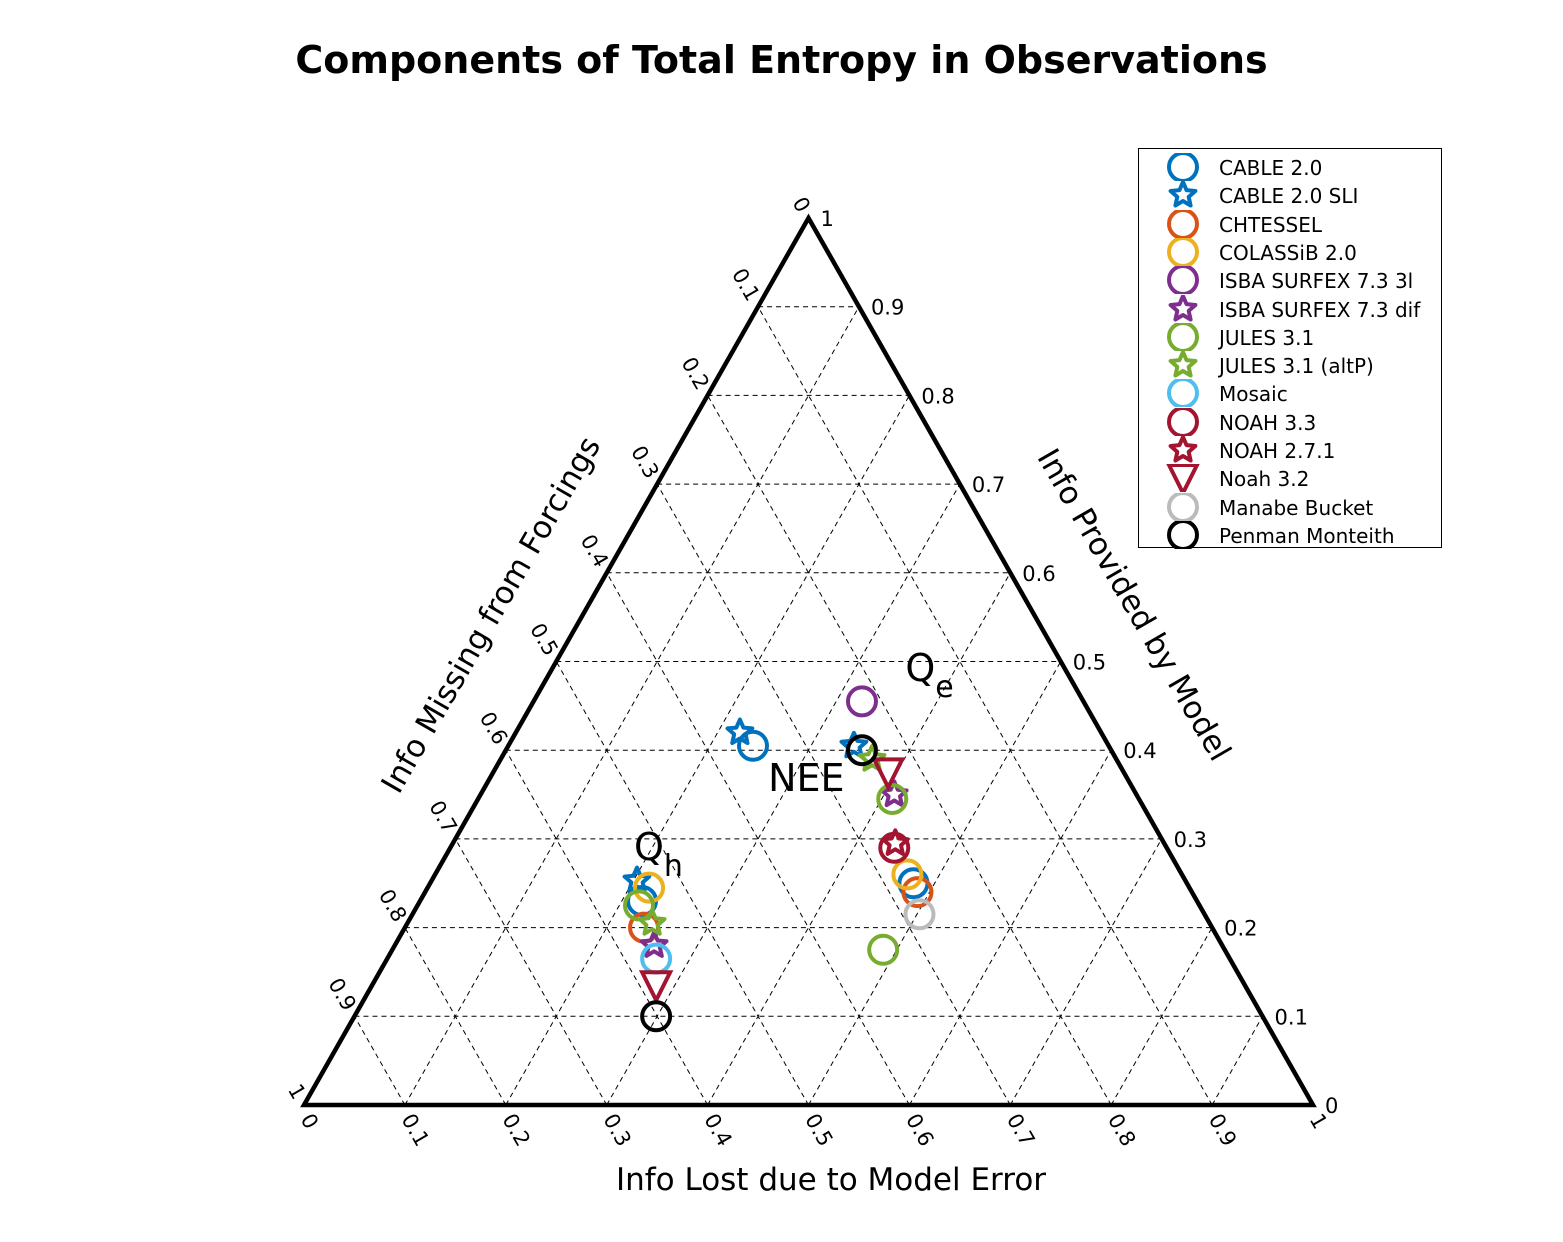  Describe the element at coordinates (1020, 1130) in the screenshot. I see `bottom-tick-label: 0.7` at that location.